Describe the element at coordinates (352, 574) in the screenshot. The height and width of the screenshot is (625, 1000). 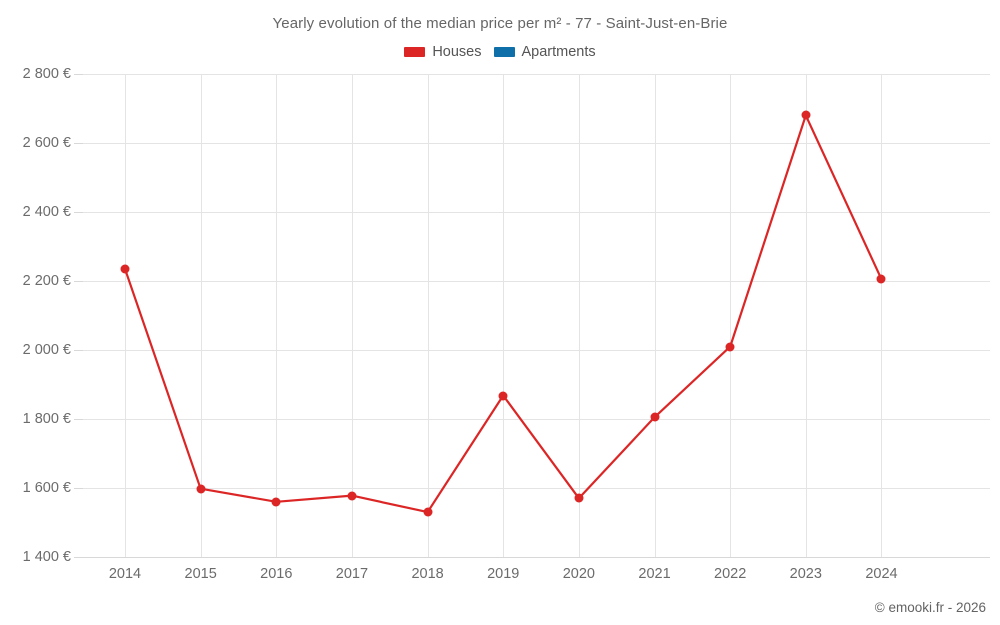
I see `x-axis-tick-label: 2017` at that location.